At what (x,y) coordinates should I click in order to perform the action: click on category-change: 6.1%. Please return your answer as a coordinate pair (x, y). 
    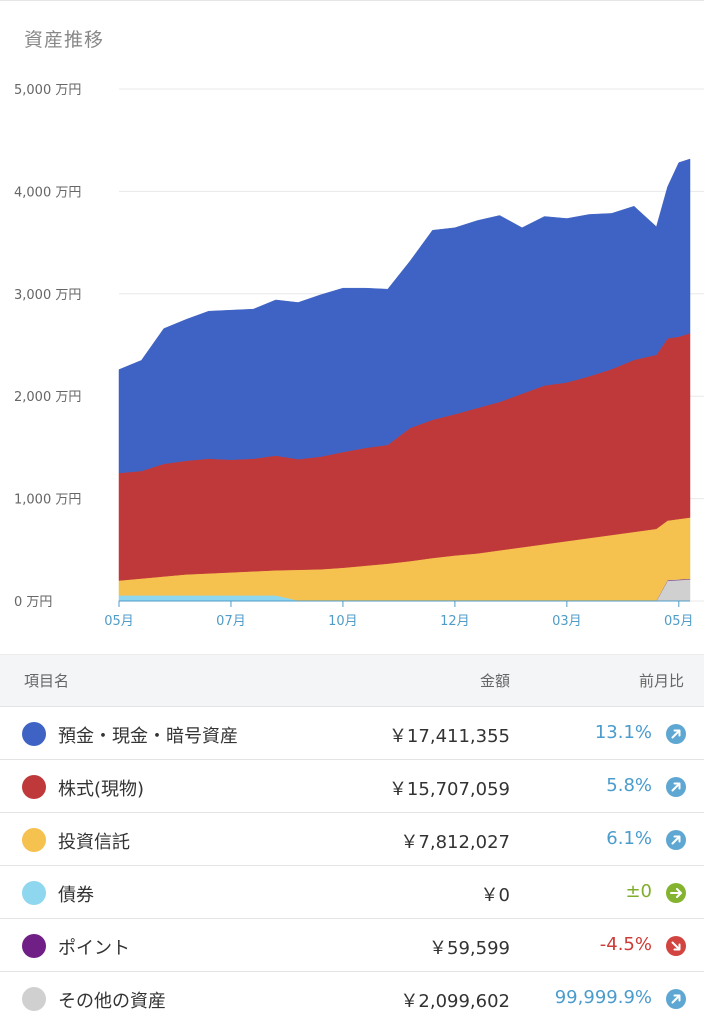
    Looking at the image, I should click on (629, 838).